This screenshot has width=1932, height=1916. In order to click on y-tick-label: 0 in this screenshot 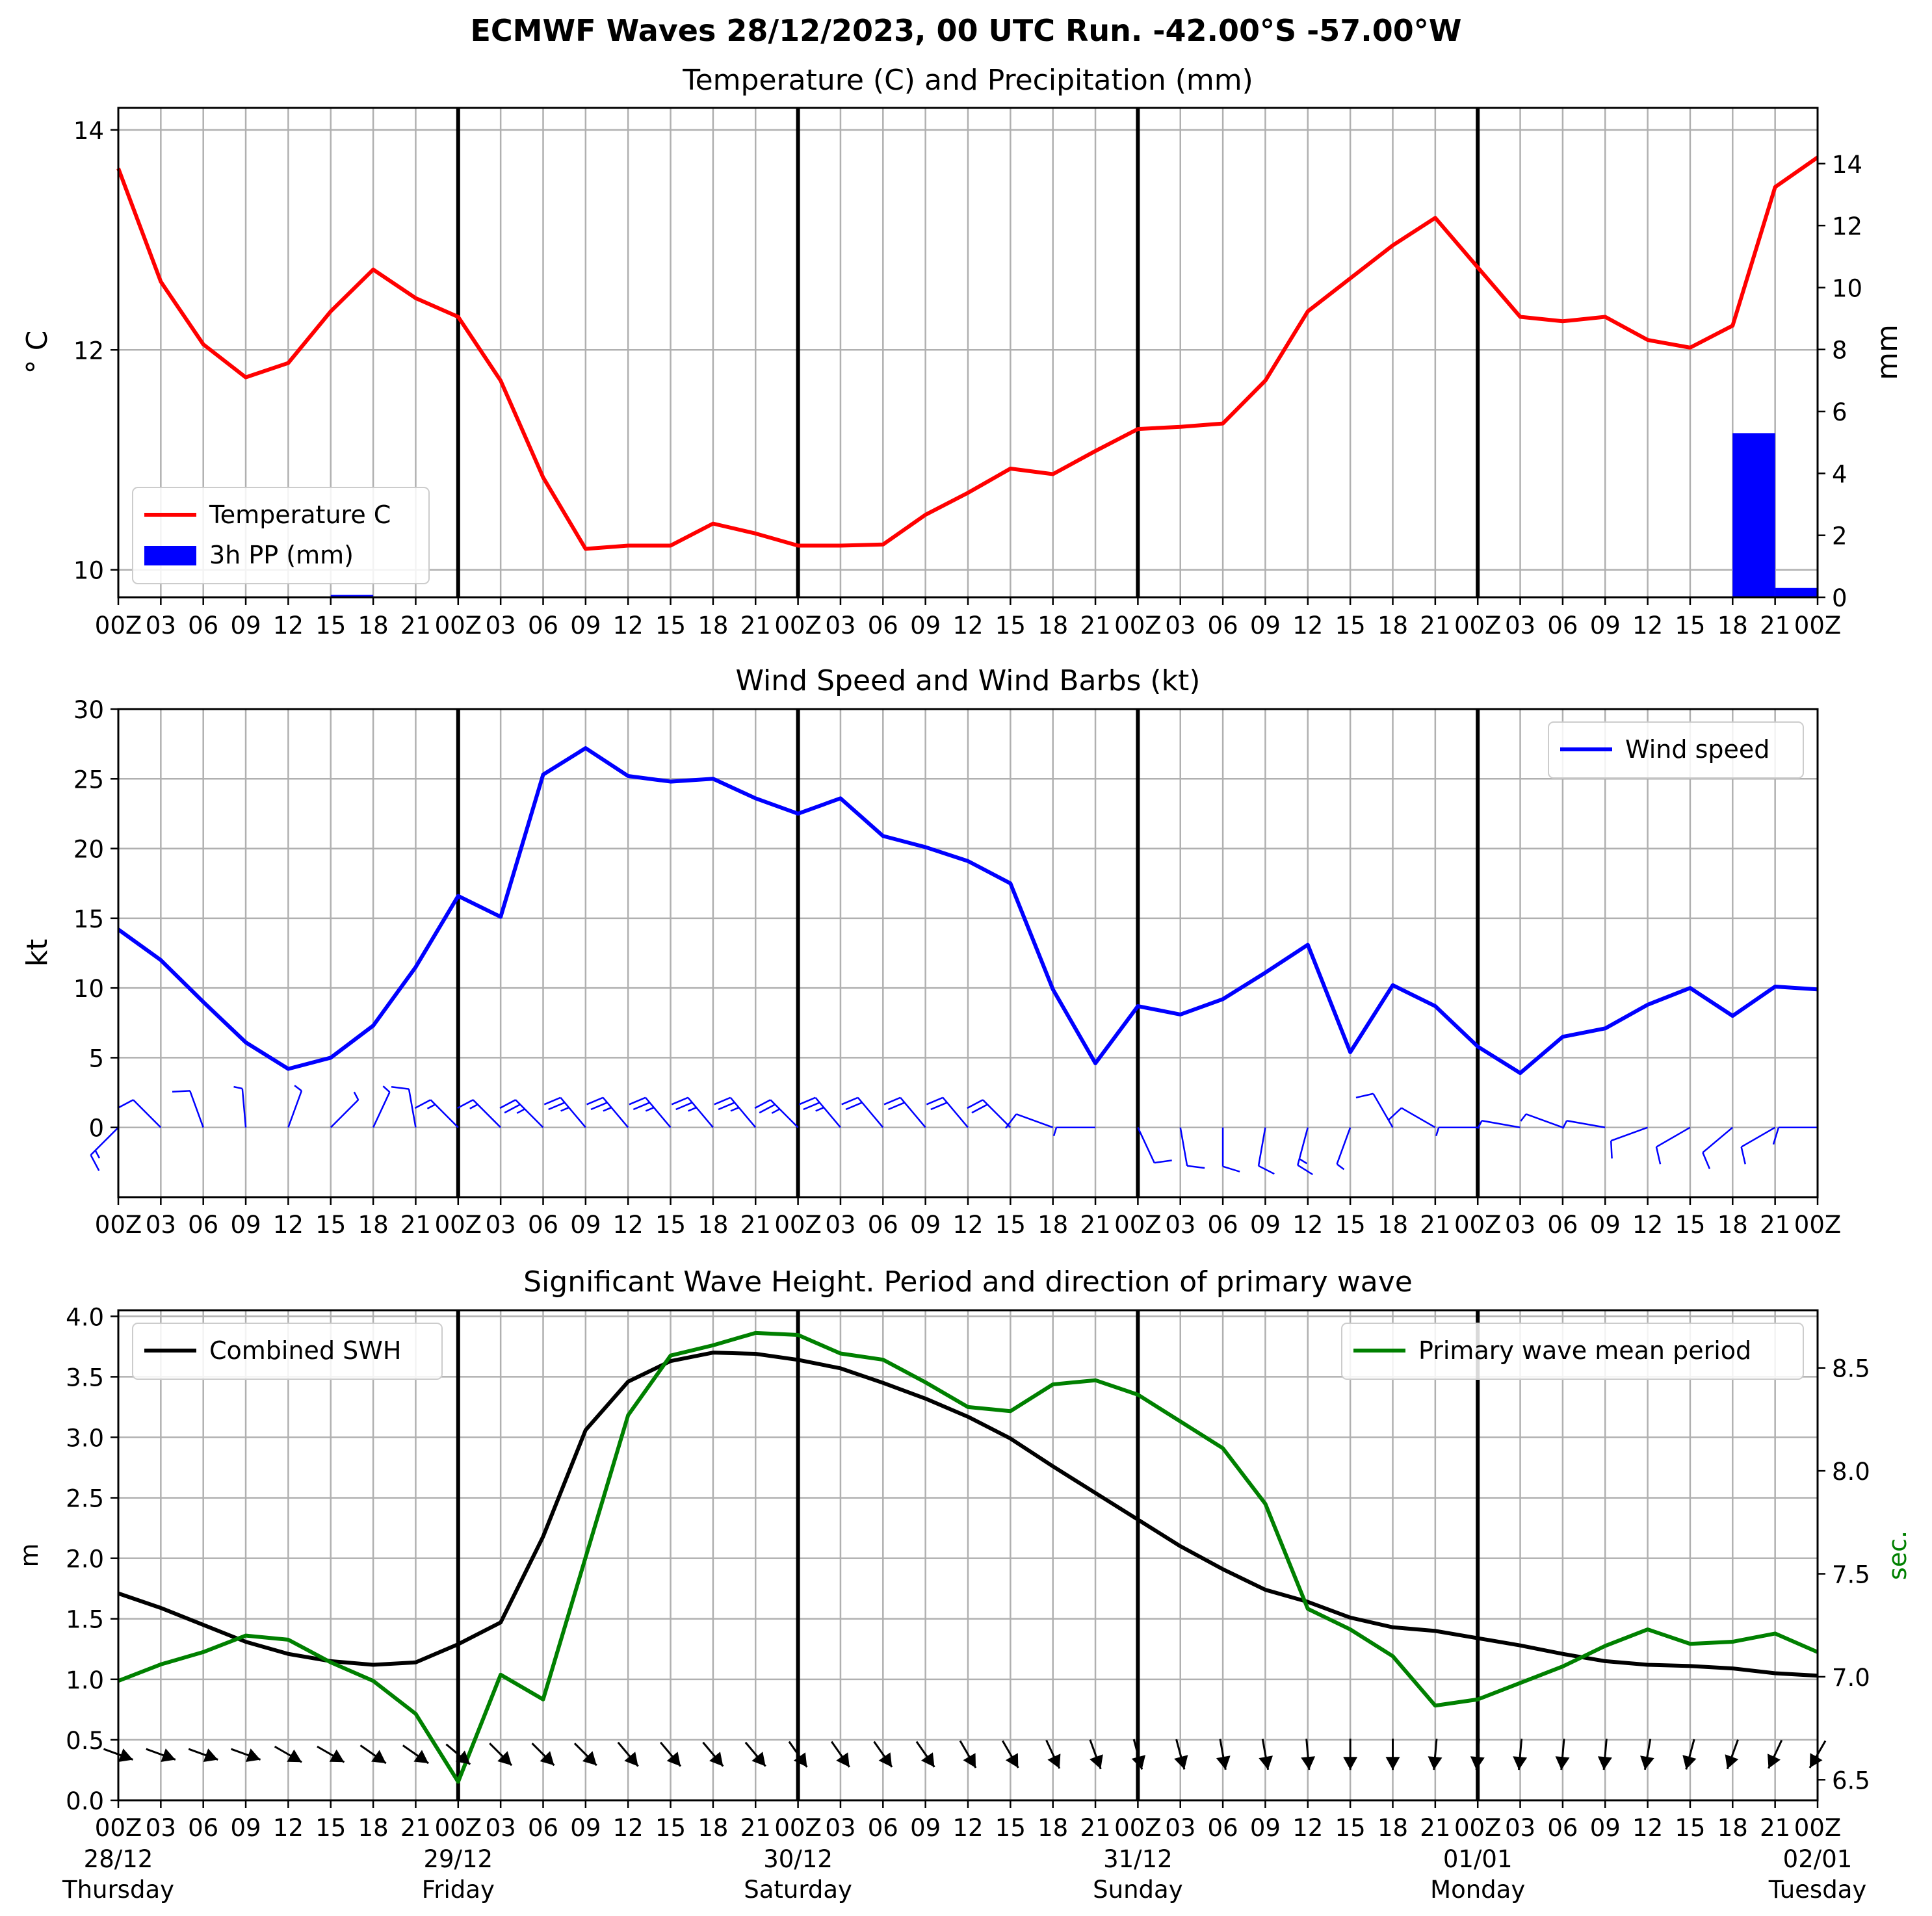, I will do `click(96, 1129)`.